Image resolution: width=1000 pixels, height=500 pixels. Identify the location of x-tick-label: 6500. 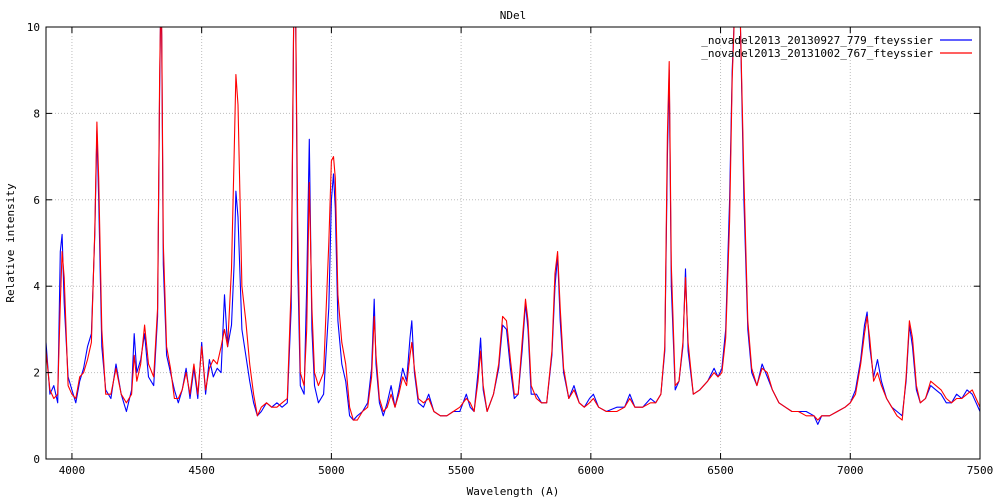
(720, 470).